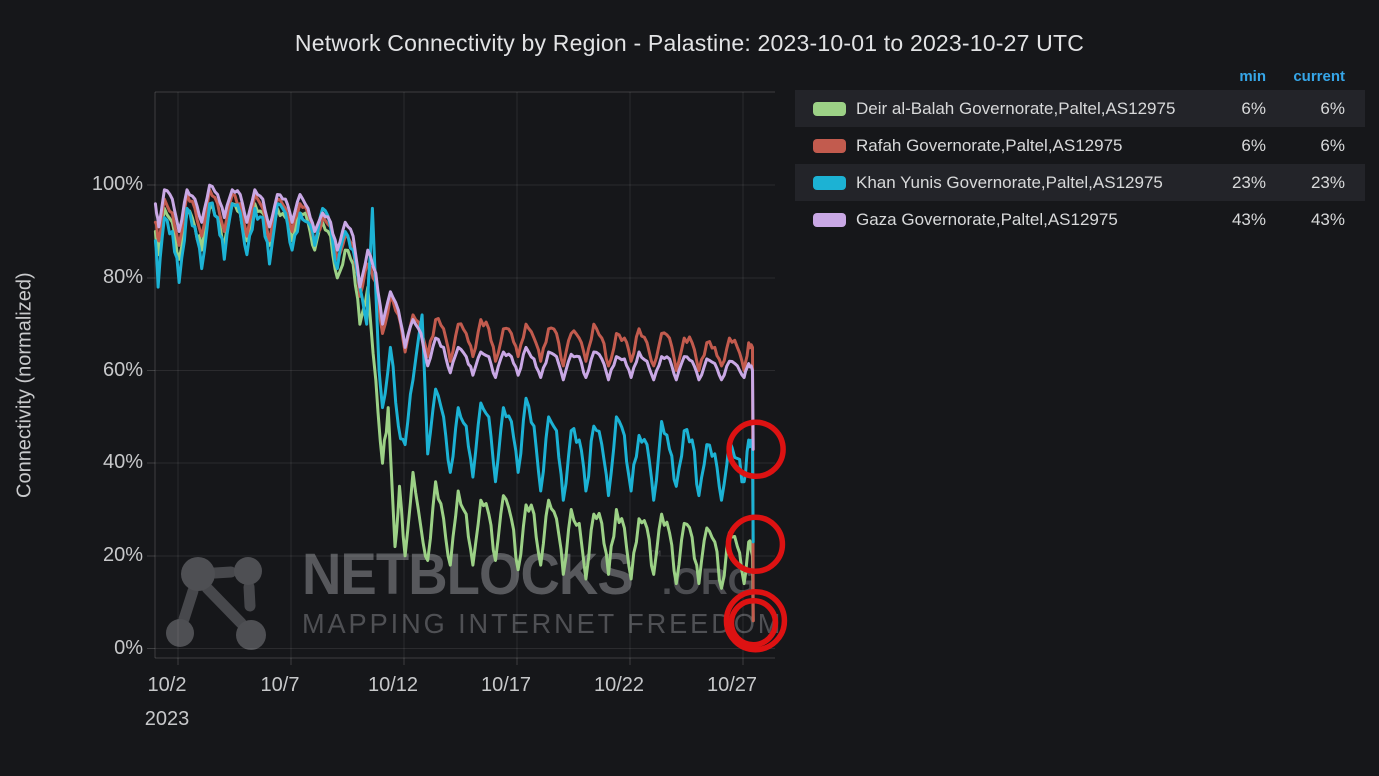 Image resolution: width=1379 pixels, height=776 pixels. Describe the element at coordinates (393, 685) in the screenshot. I see `x-tick-10-12: 10/12` at that location.